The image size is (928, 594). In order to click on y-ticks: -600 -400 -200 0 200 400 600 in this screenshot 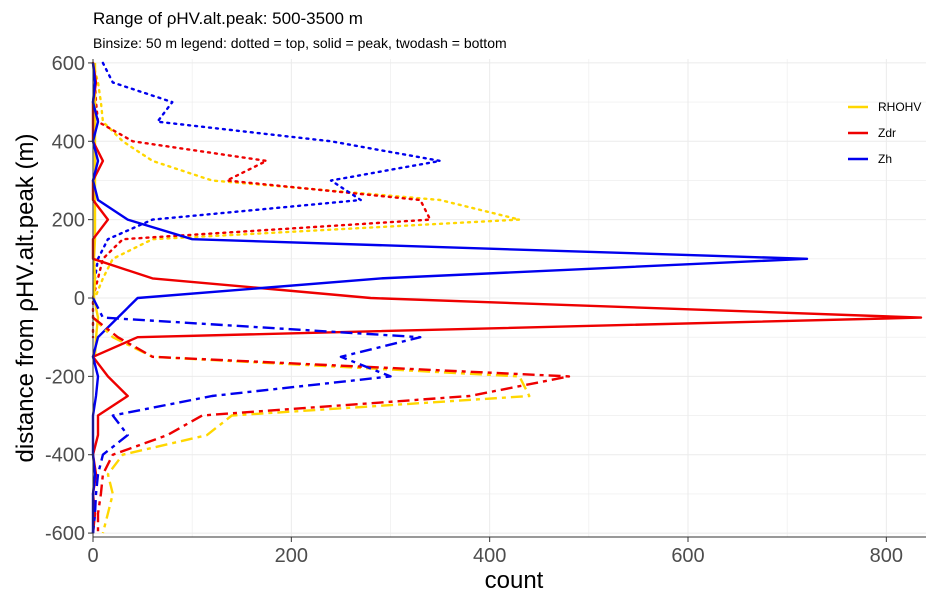, I will do `click(69, 299)`.